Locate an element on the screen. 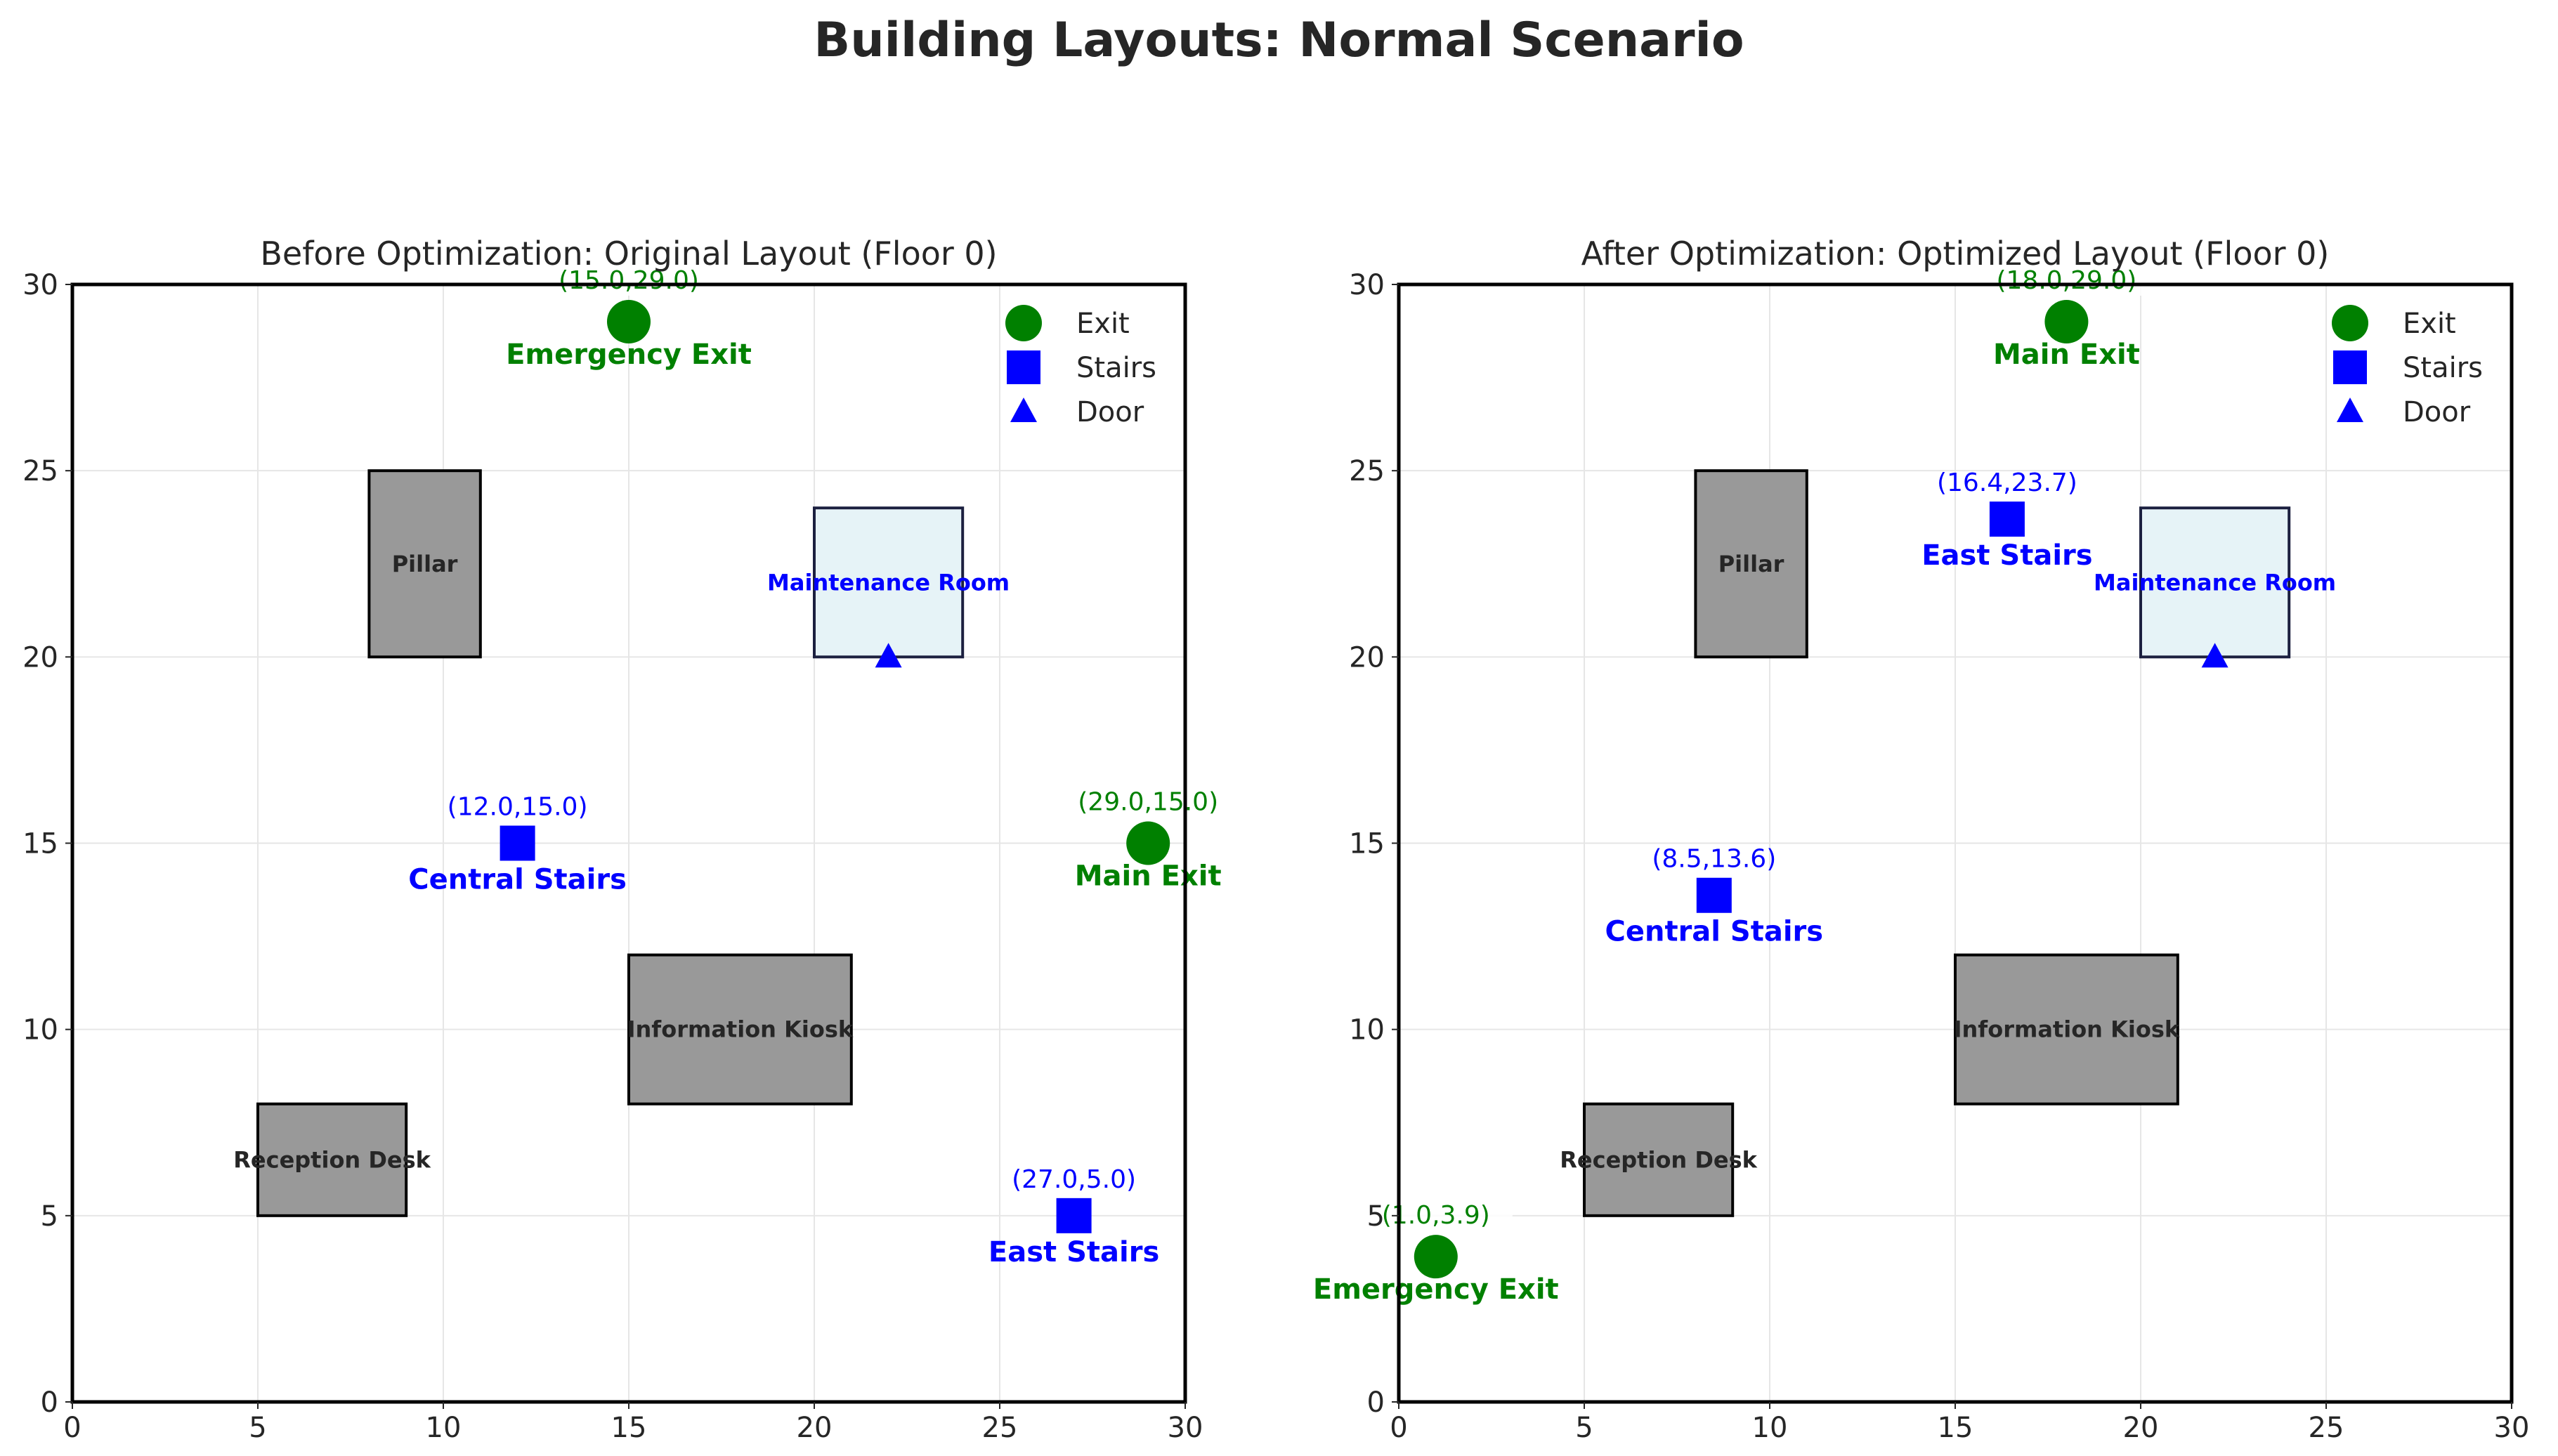 The image size is (2558, 1456). stairs-coord-label: (12.0,15.0) is located at coordinates (518, 807).